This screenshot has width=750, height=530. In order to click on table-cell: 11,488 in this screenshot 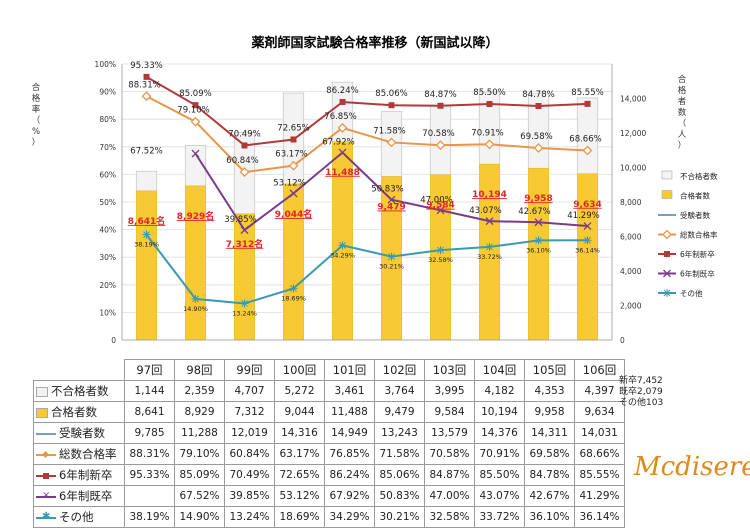, I will do `click(349, 412)`.